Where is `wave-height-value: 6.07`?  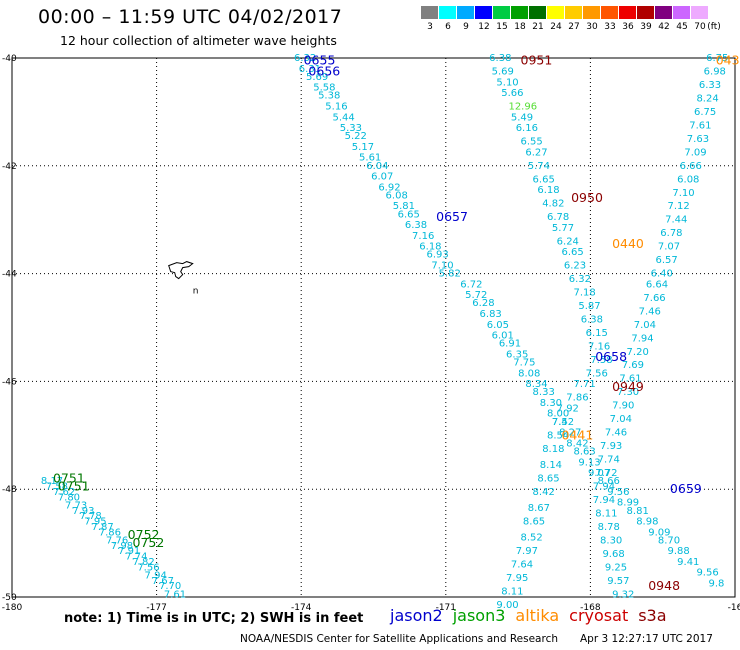
wave-height-value: 6.07 is located at coordinates (382, 177).